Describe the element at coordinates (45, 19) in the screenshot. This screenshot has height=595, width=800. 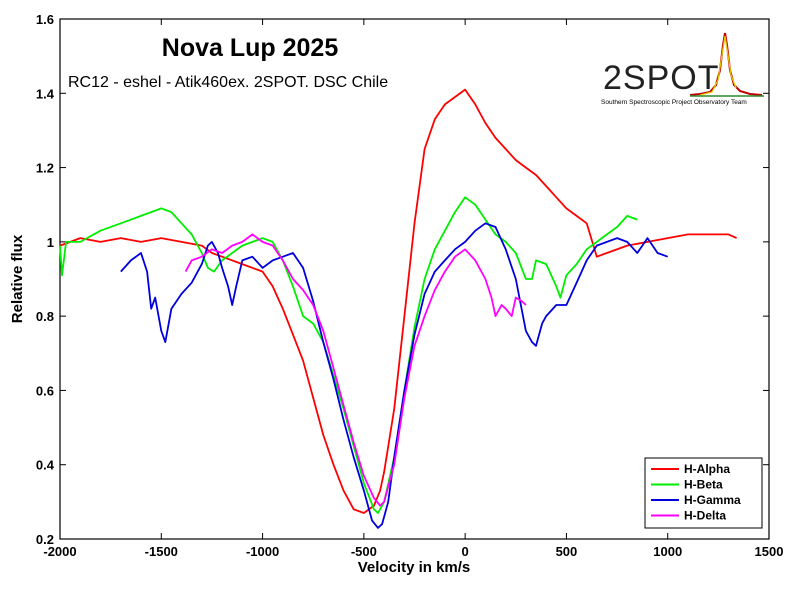
I see `y-tick-label: 1.6` at that location.